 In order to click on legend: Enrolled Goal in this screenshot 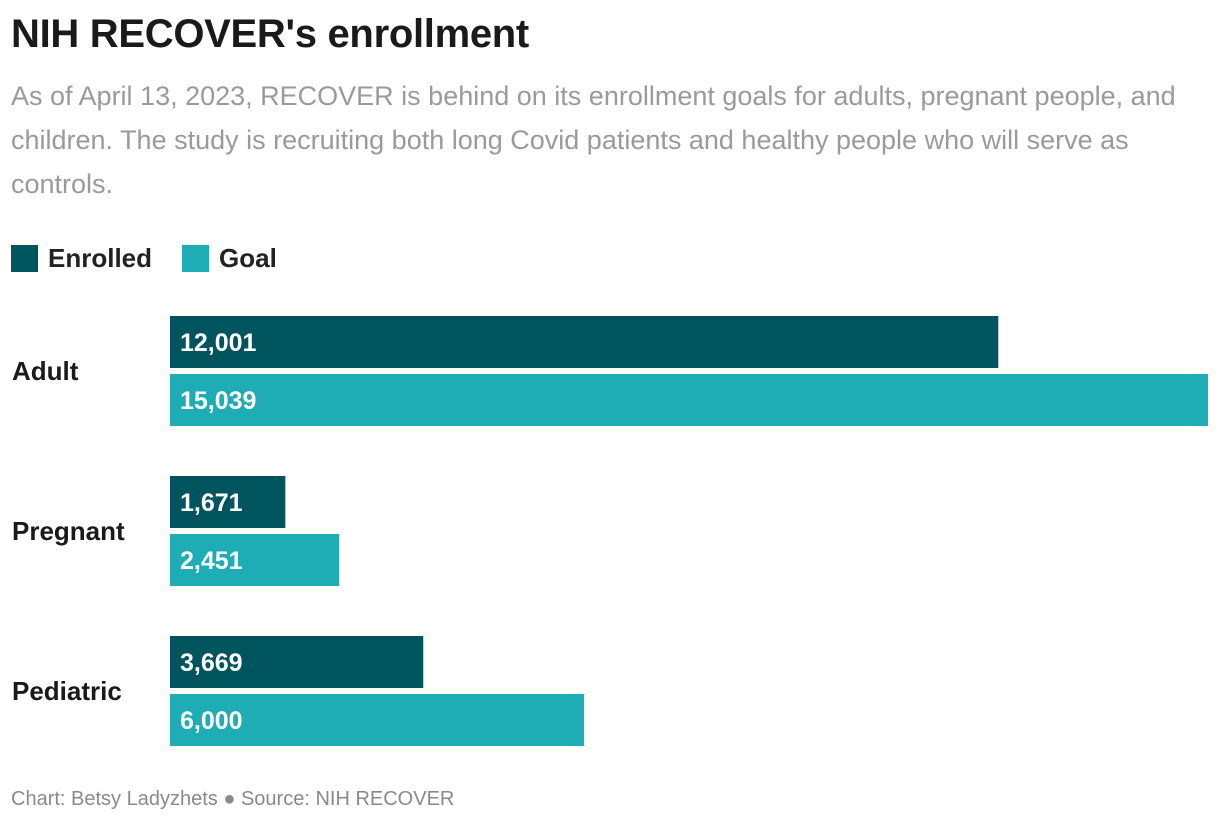, I will do `click(159, 258)`.